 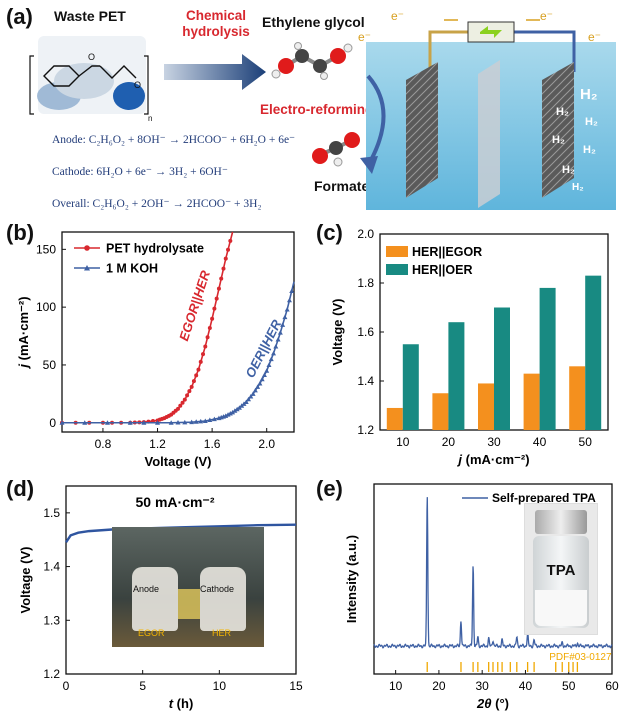 What do you see at coordinates (140, 172) in the screenshot?
I see `cathode-equation: Cathode: 6H₂O + 6e⁻ → 3H₂ + 6OH⁻` at bounding box center [140, 172].